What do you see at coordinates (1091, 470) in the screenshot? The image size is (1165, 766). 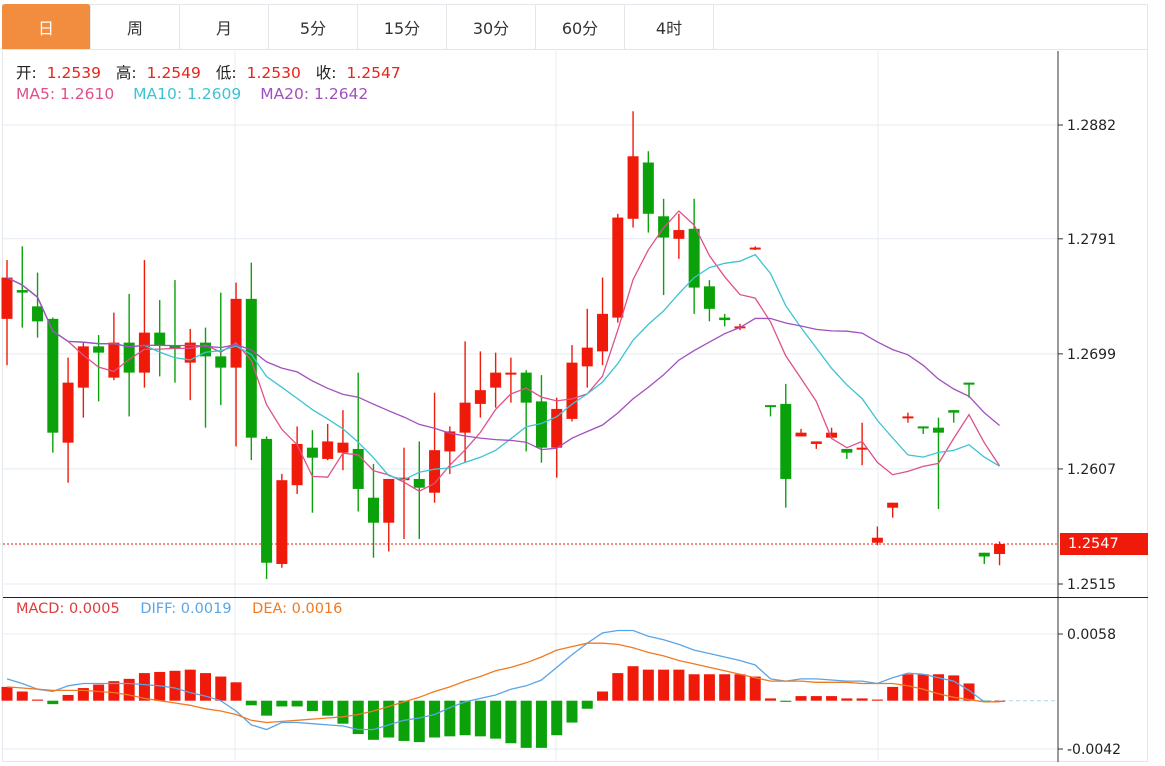 I see `price-tick-label: 1.2607` at bounding box center [1091, 470].